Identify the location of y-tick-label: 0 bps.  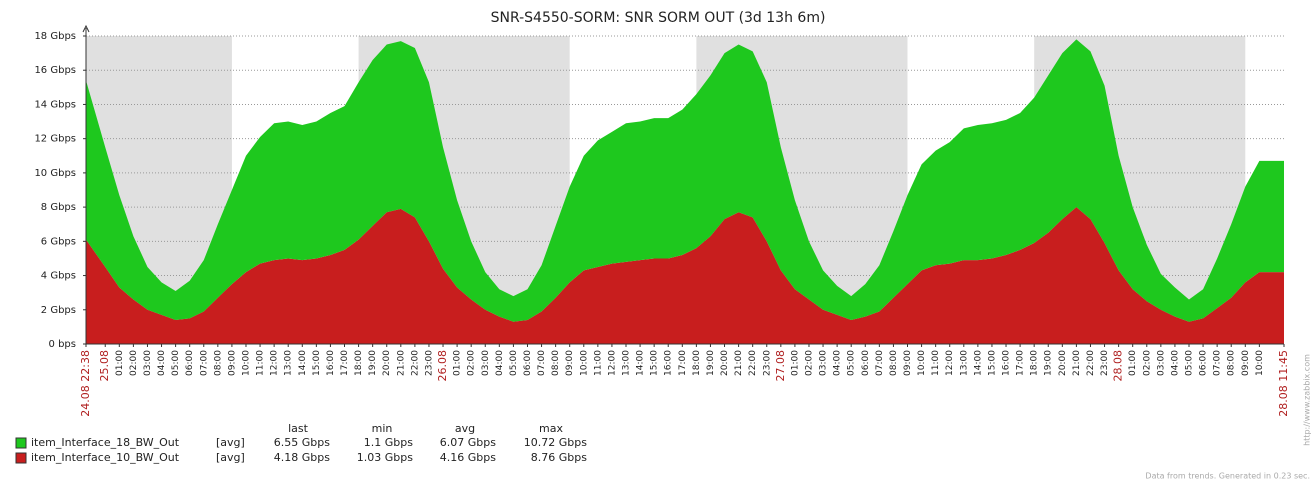
(62, 344).